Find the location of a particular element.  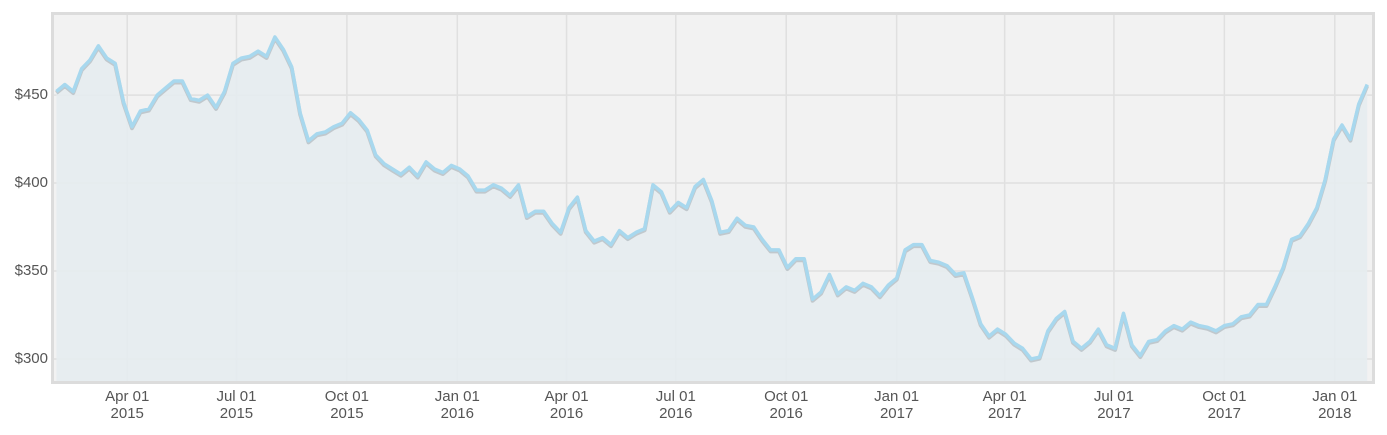

x-tick-label: Jan 01 2018 is located at coordinates (1335, 405).